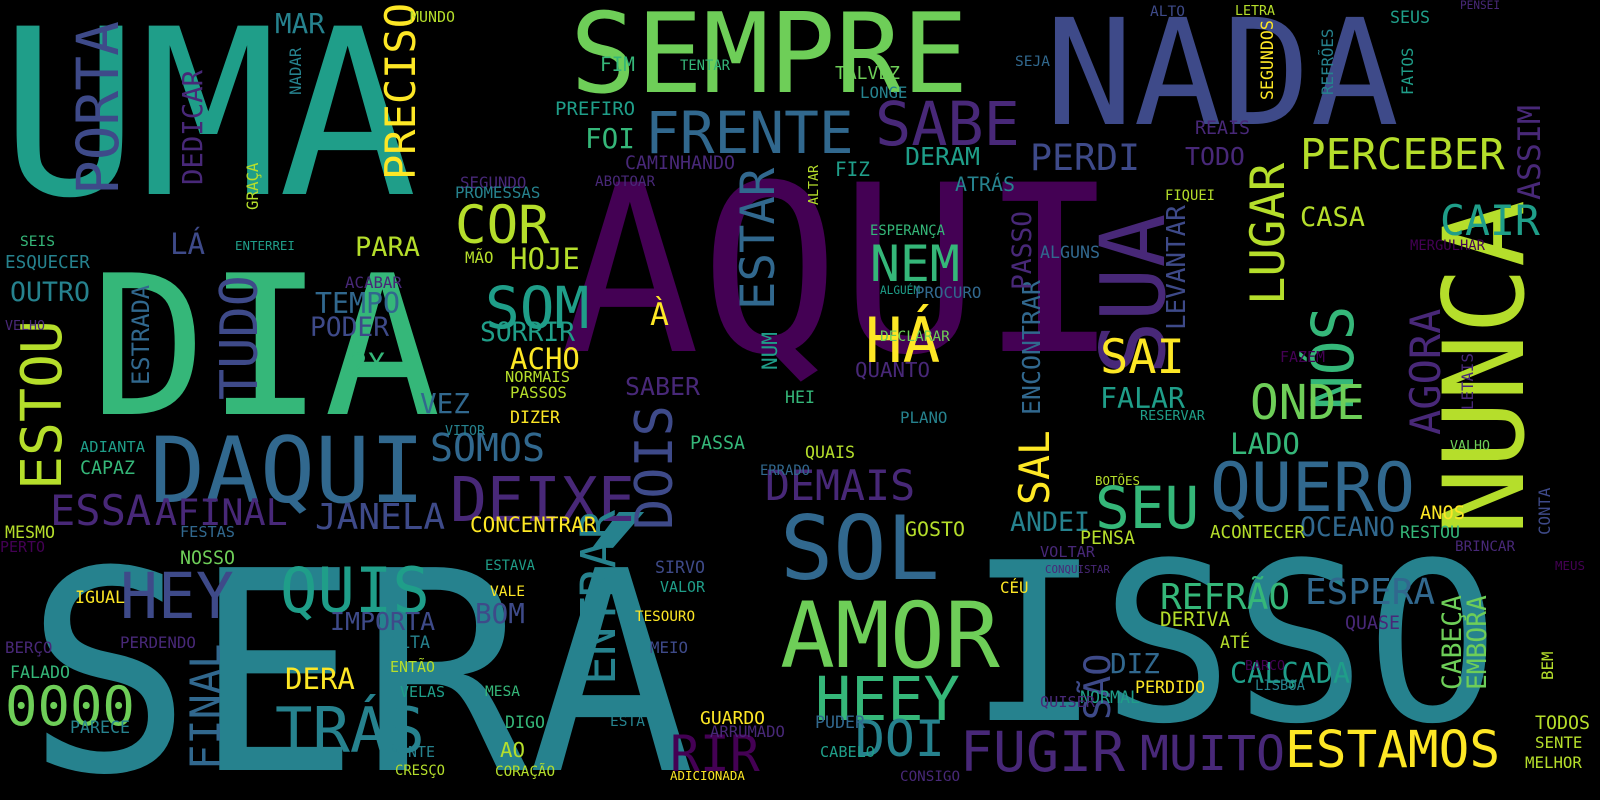 This screenshot has width=1600, height=800. Describe the element at coordinates (100, 727) in the screenshot. I see `word-parece: PARECE` at that location.